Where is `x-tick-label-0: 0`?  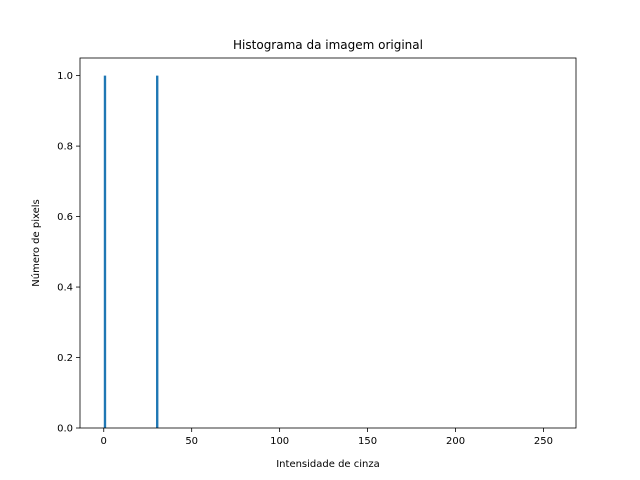
x-tick-label-0: 0 is located at coordinates (104, 441).